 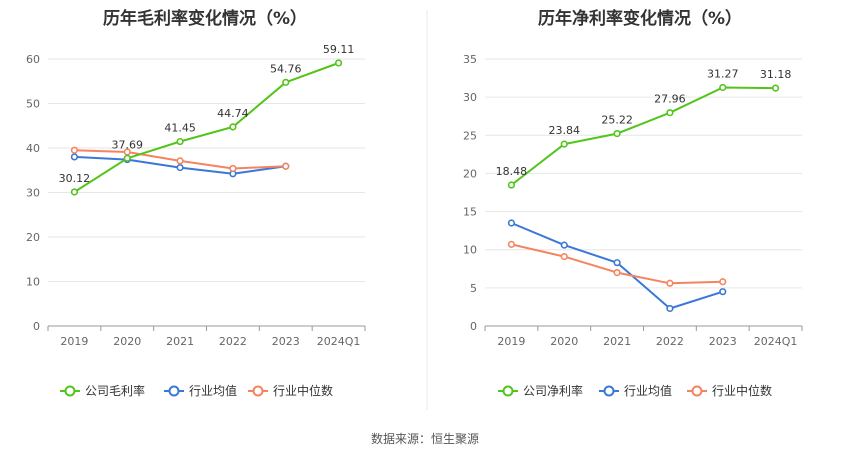 I want to click on y-tick-label: 50, so click(x=33, y=104).